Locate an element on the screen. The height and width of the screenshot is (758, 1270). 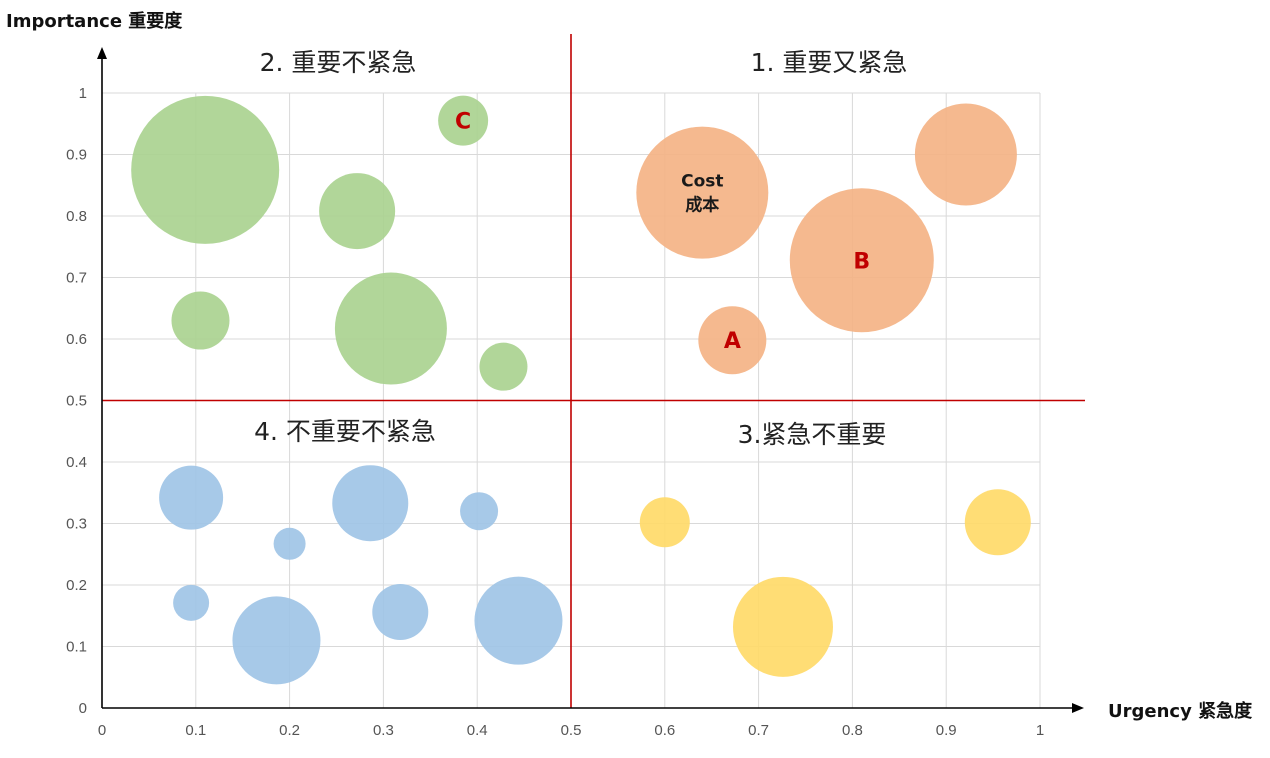
x-axis-arrow is located at coordinates (1078, 708).